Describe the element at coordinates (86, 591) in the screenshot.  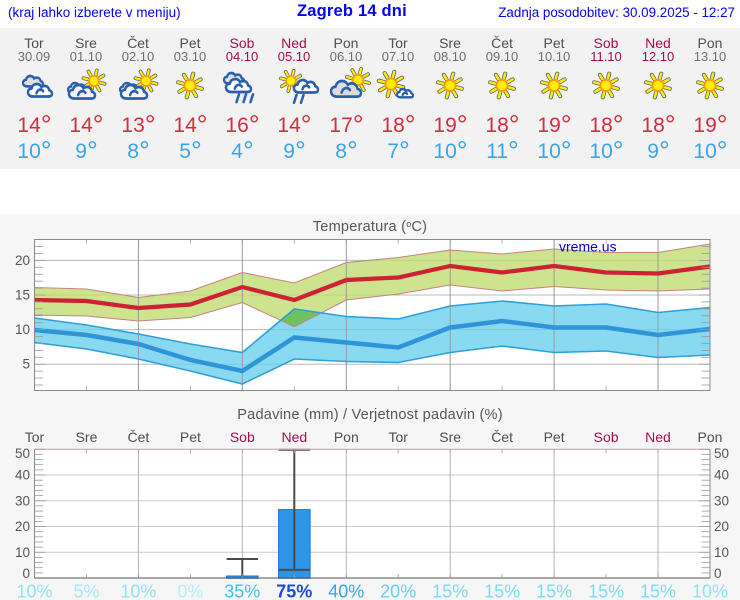
I see `svg-text: 5%` at that location.